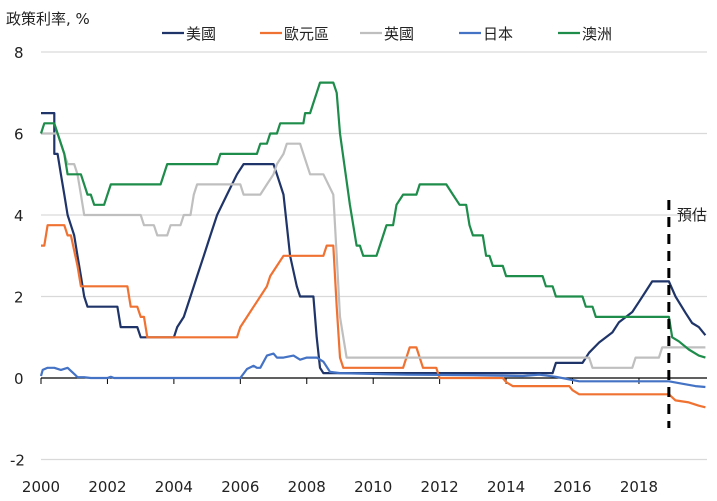 The height and width of the screenshot is (501, 717). Describe the element at coordinates (687, 314) in the screenshot. I see `forecast-annotation: 預估` at that location.